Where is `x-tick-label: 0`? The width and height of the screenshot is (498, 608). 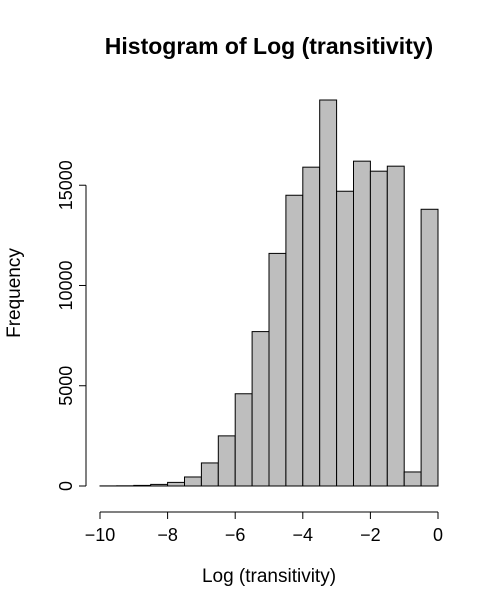
x-tick-label: 0 is located at coordinates (438, 535).